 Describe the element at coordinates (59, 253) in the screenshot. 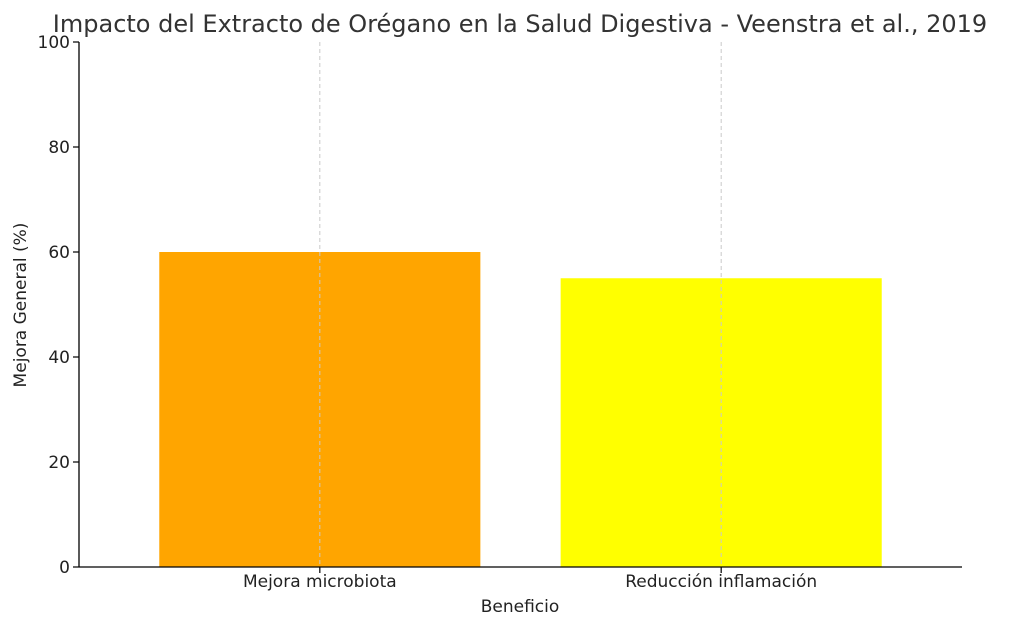

I see `y-tick-label-3: 60` at that location.